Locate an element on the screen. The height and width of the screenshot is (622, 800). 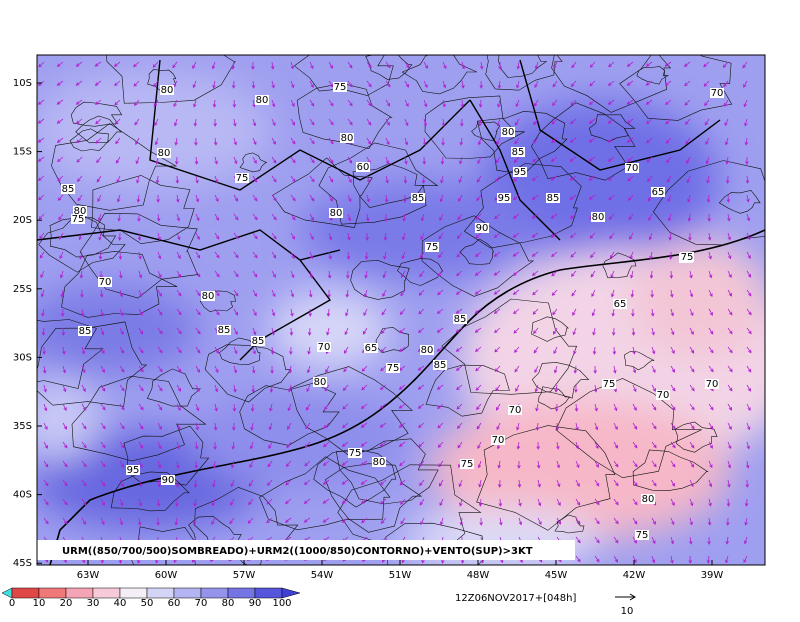
contour-label: 80 is located at coordinates (427, 350).